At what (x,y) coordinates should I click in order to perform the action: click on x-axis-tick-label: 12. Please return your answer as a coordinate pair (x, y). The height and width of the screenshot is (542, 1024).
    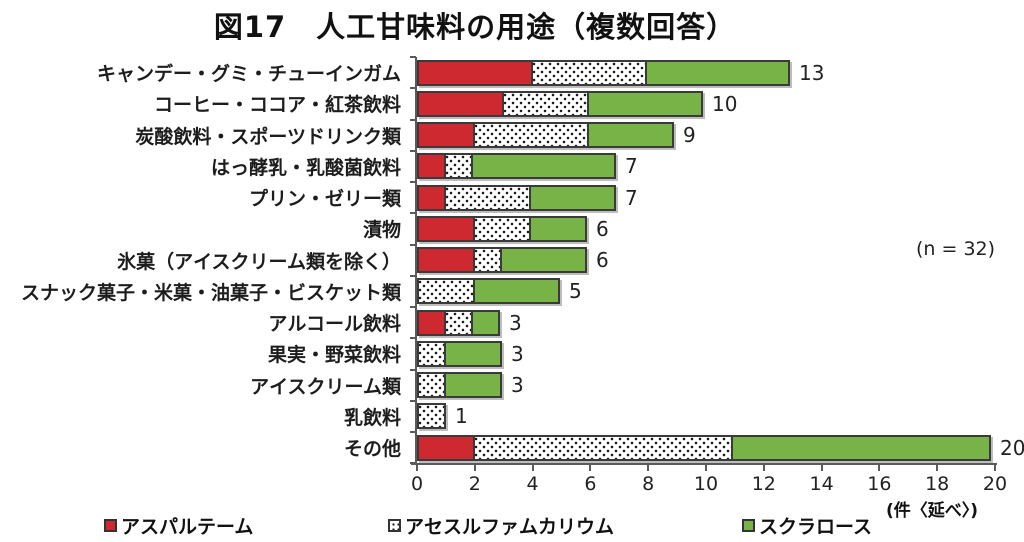
    Looking at the image, I should click on (763, 484).